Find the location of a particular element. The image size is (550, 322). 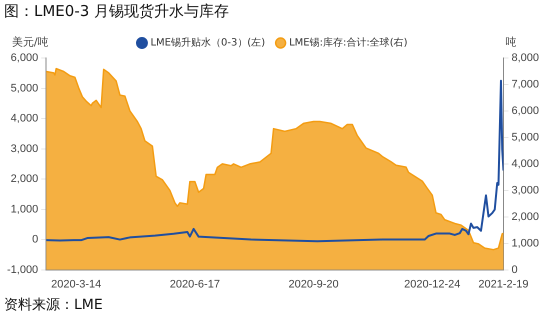

chart-title: 图：LME0-3 月锡现货升水与库存 is located at coordinates (117, 11).